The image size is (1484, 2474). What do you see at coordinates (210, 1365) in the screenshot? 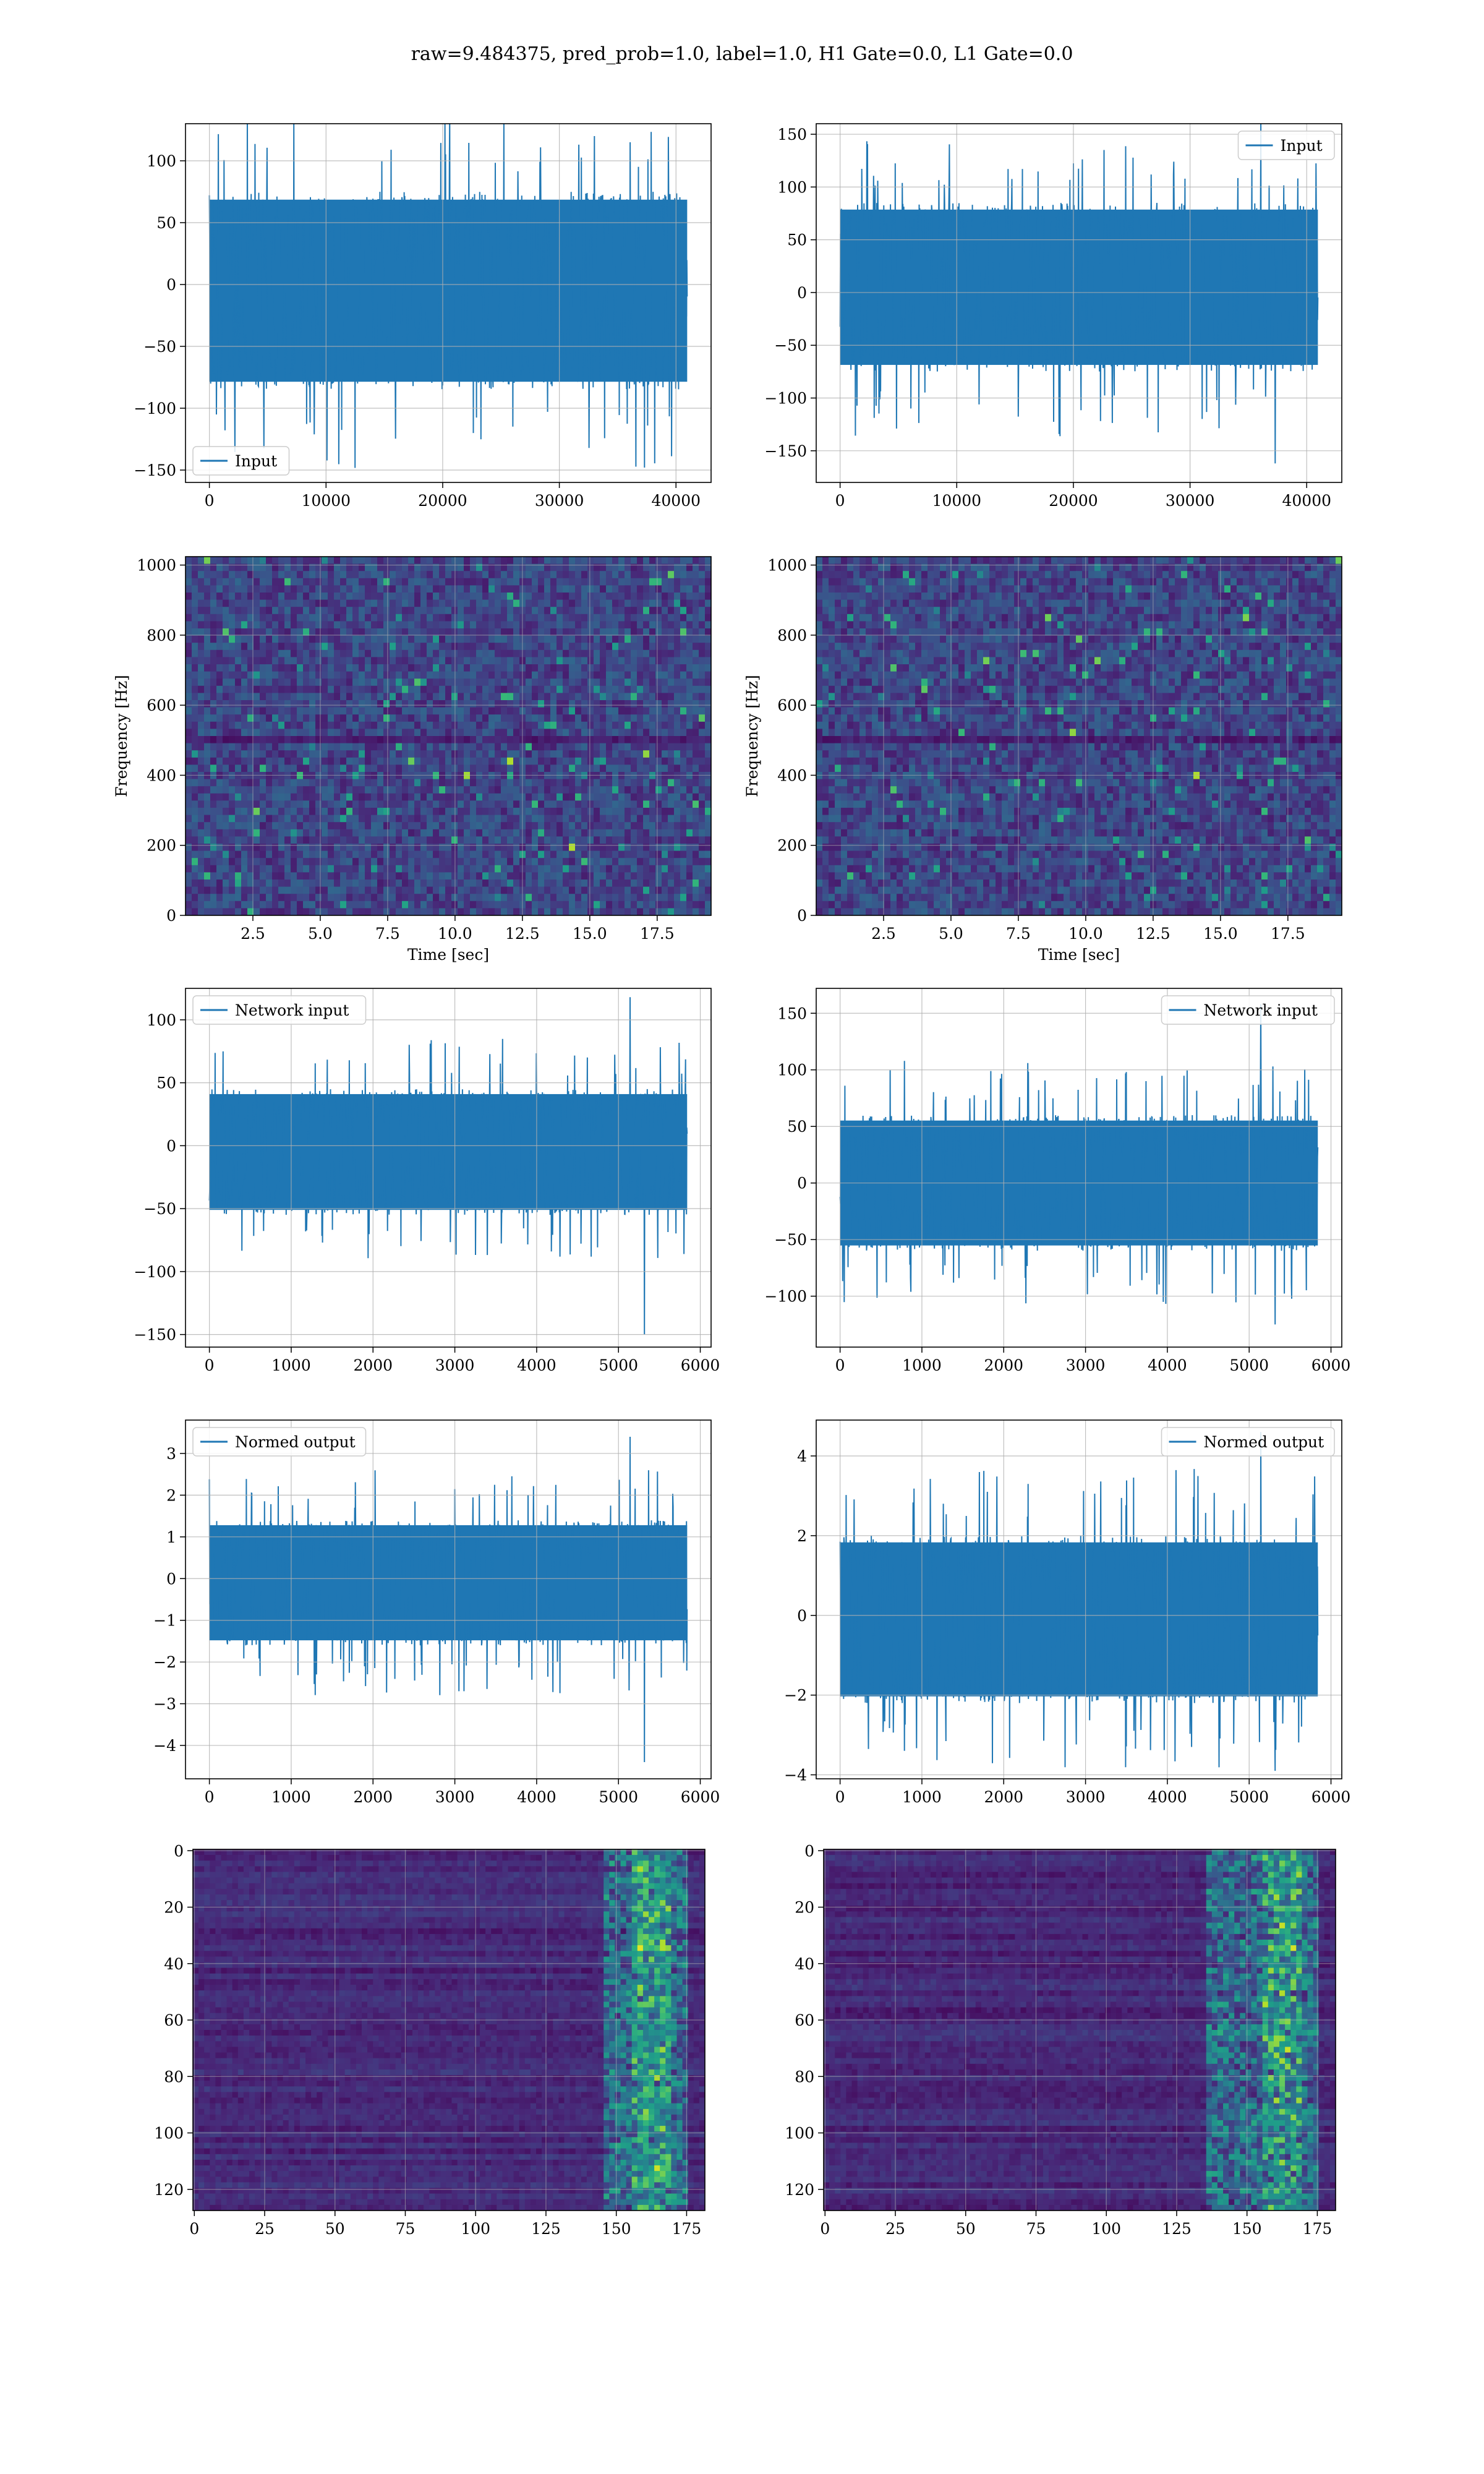
I see `h1-network-input-xtick-label-0: 0` at bounding box center [210, 1365].